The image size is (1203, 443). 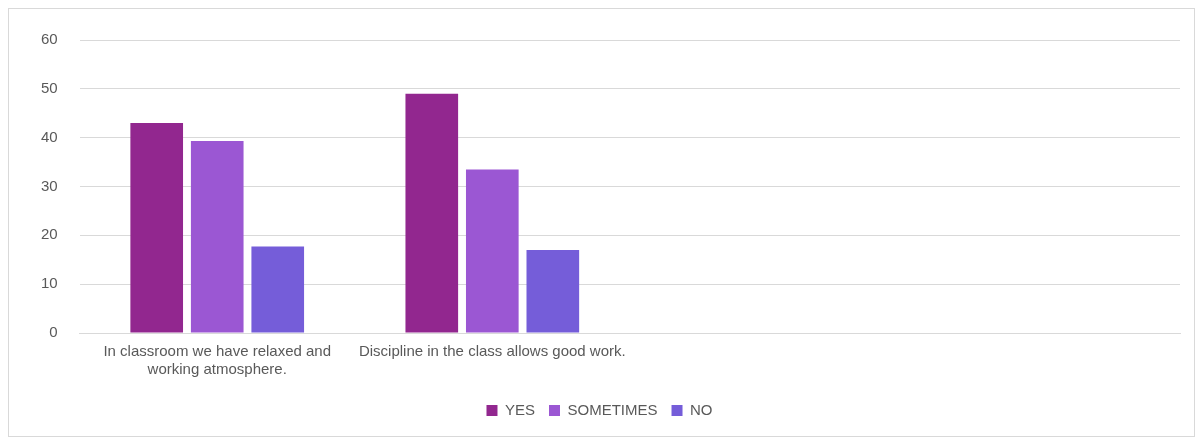 I want to click on legend-label: SOMETIMES, so click(x=612, y=409).